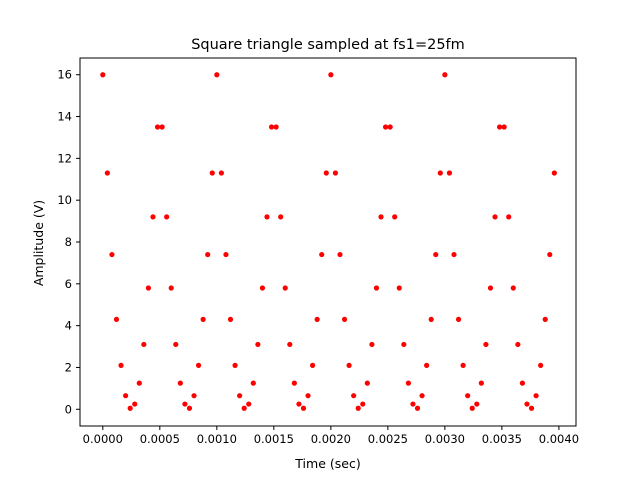 The image size is (640, 480). I want to click on y-tick-label: 14, so click(64, 117).